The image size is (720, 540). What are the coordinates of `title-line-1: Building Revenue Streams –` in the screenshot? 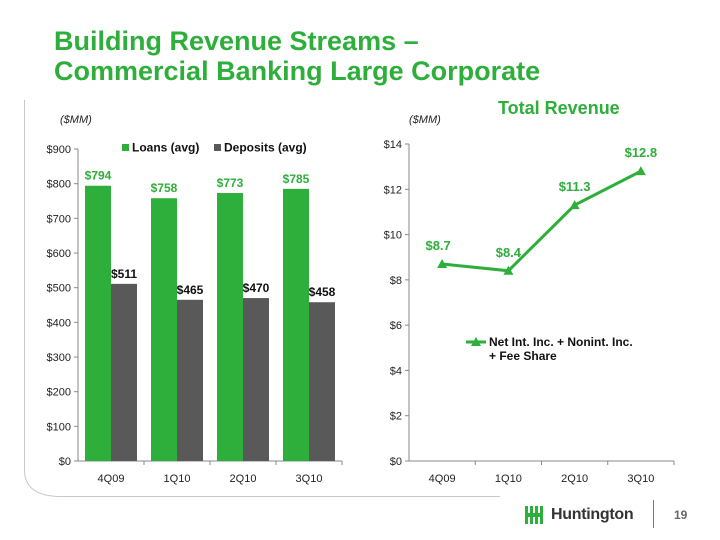 It's located at (236, 41).